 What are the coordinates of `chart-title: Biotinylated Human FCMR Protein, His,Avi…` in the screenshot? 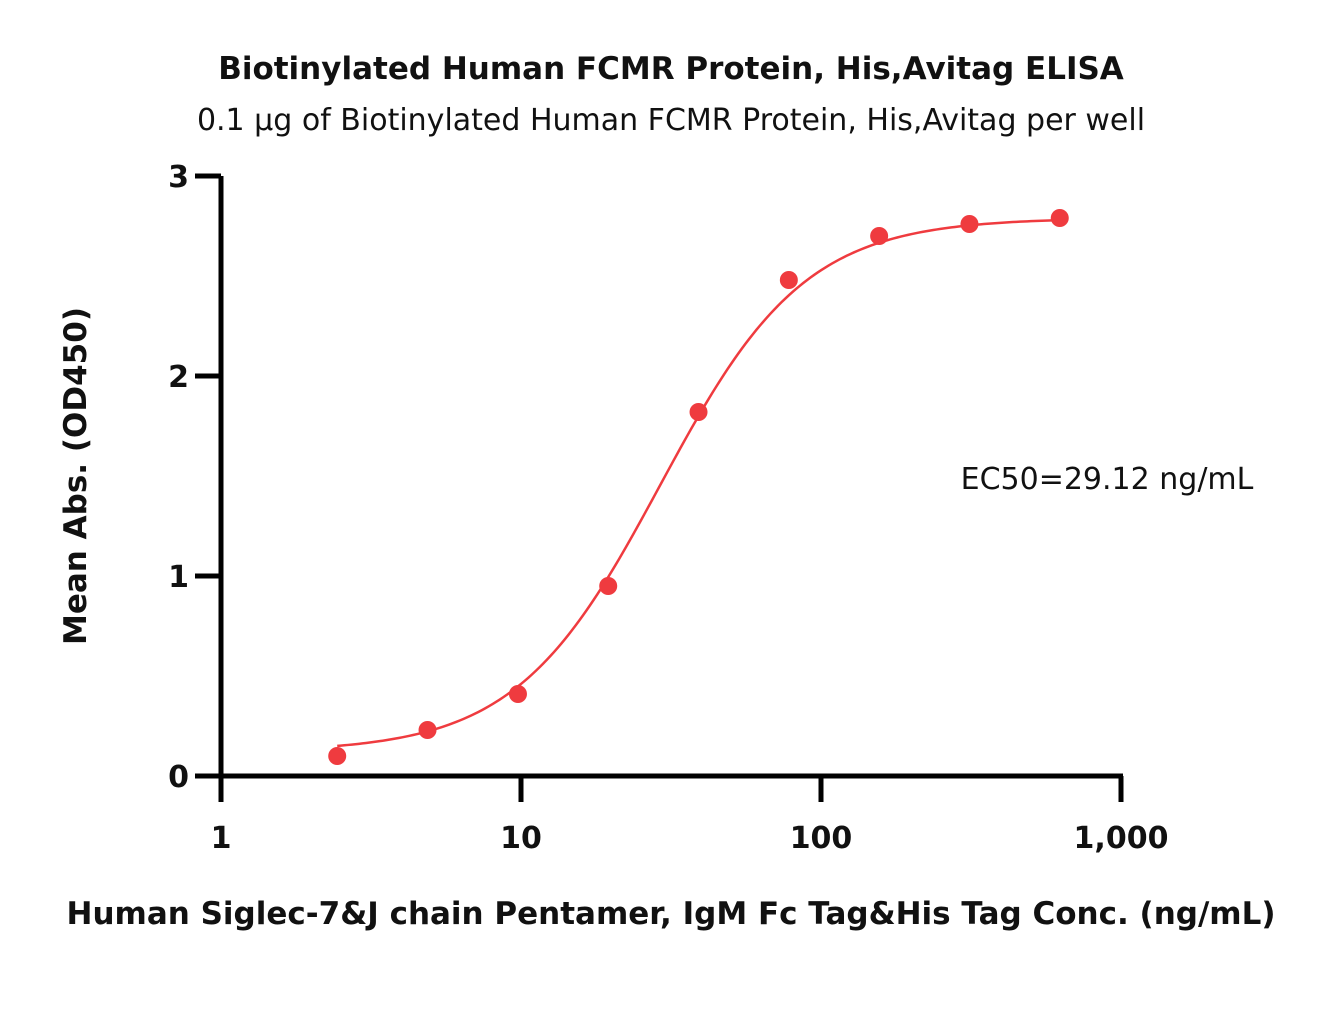 It's located at (671, 69).